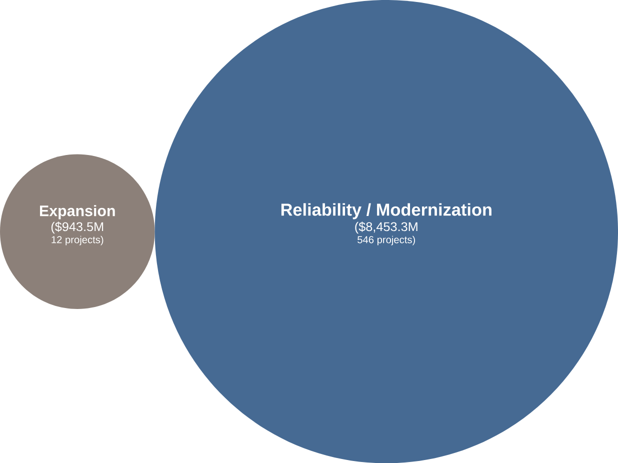 Image resolution: width=618 pixels, height=463 pixels. Describe the element at coordinates (386, 241) in the screenshot. I see `text: 546 projects)` at that location.